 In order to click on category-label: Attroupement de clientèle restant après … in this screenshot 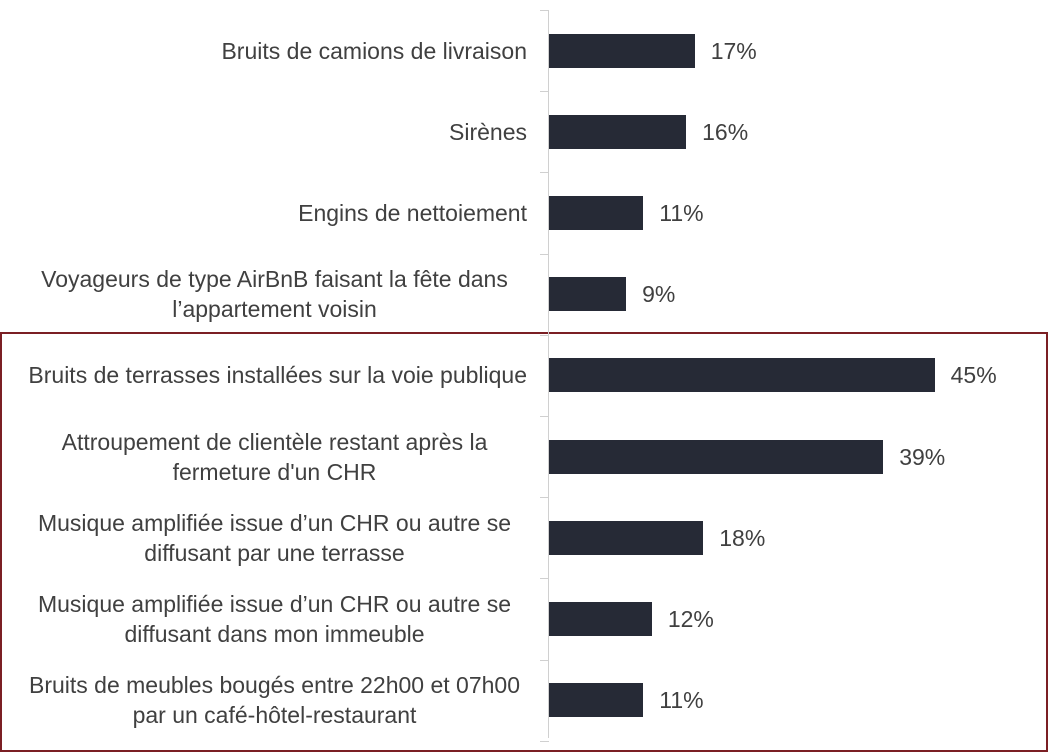, I will do `click(274, 456)`.